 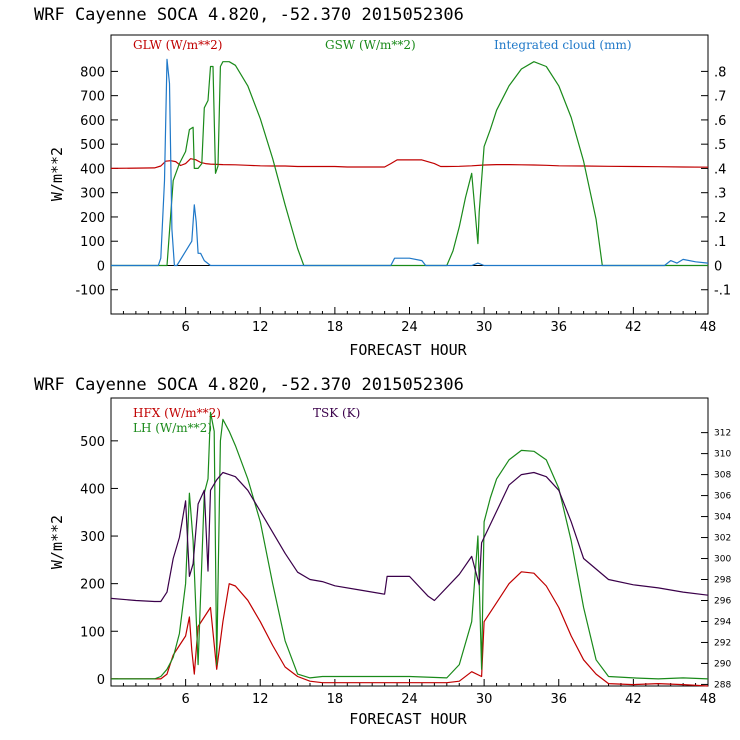 What do you see at coordinates (722, 560) in the screenshot?
I see `y2-tick-label: 300` at bounding box center [722, 560].